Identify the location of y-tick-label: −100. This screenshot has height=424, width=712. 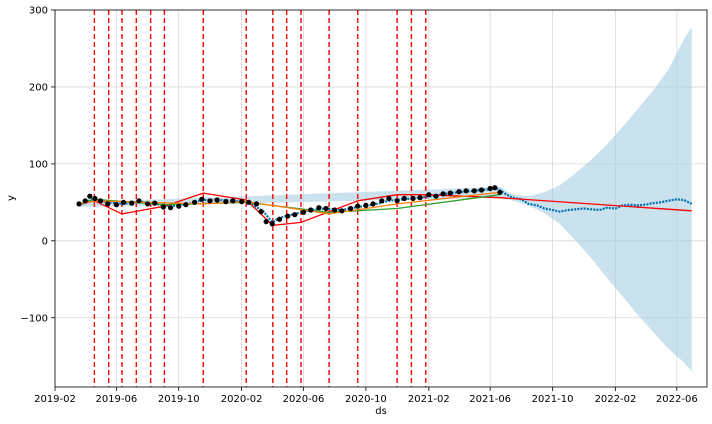
(34, 318).